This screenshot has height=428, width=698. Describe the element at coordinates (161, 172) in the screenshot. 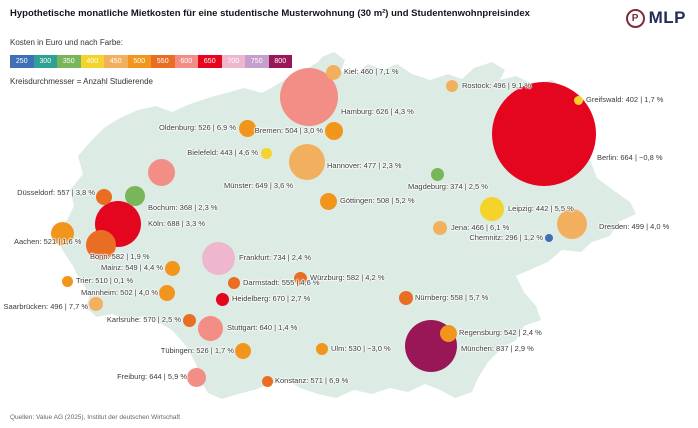

I see `city-bubble-Münster` at that location.